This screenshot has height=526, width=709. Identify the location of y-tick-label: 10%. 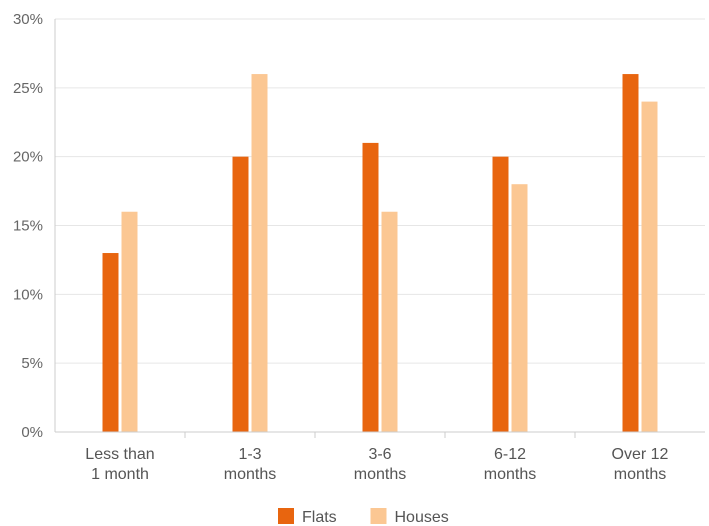
(28, 294).